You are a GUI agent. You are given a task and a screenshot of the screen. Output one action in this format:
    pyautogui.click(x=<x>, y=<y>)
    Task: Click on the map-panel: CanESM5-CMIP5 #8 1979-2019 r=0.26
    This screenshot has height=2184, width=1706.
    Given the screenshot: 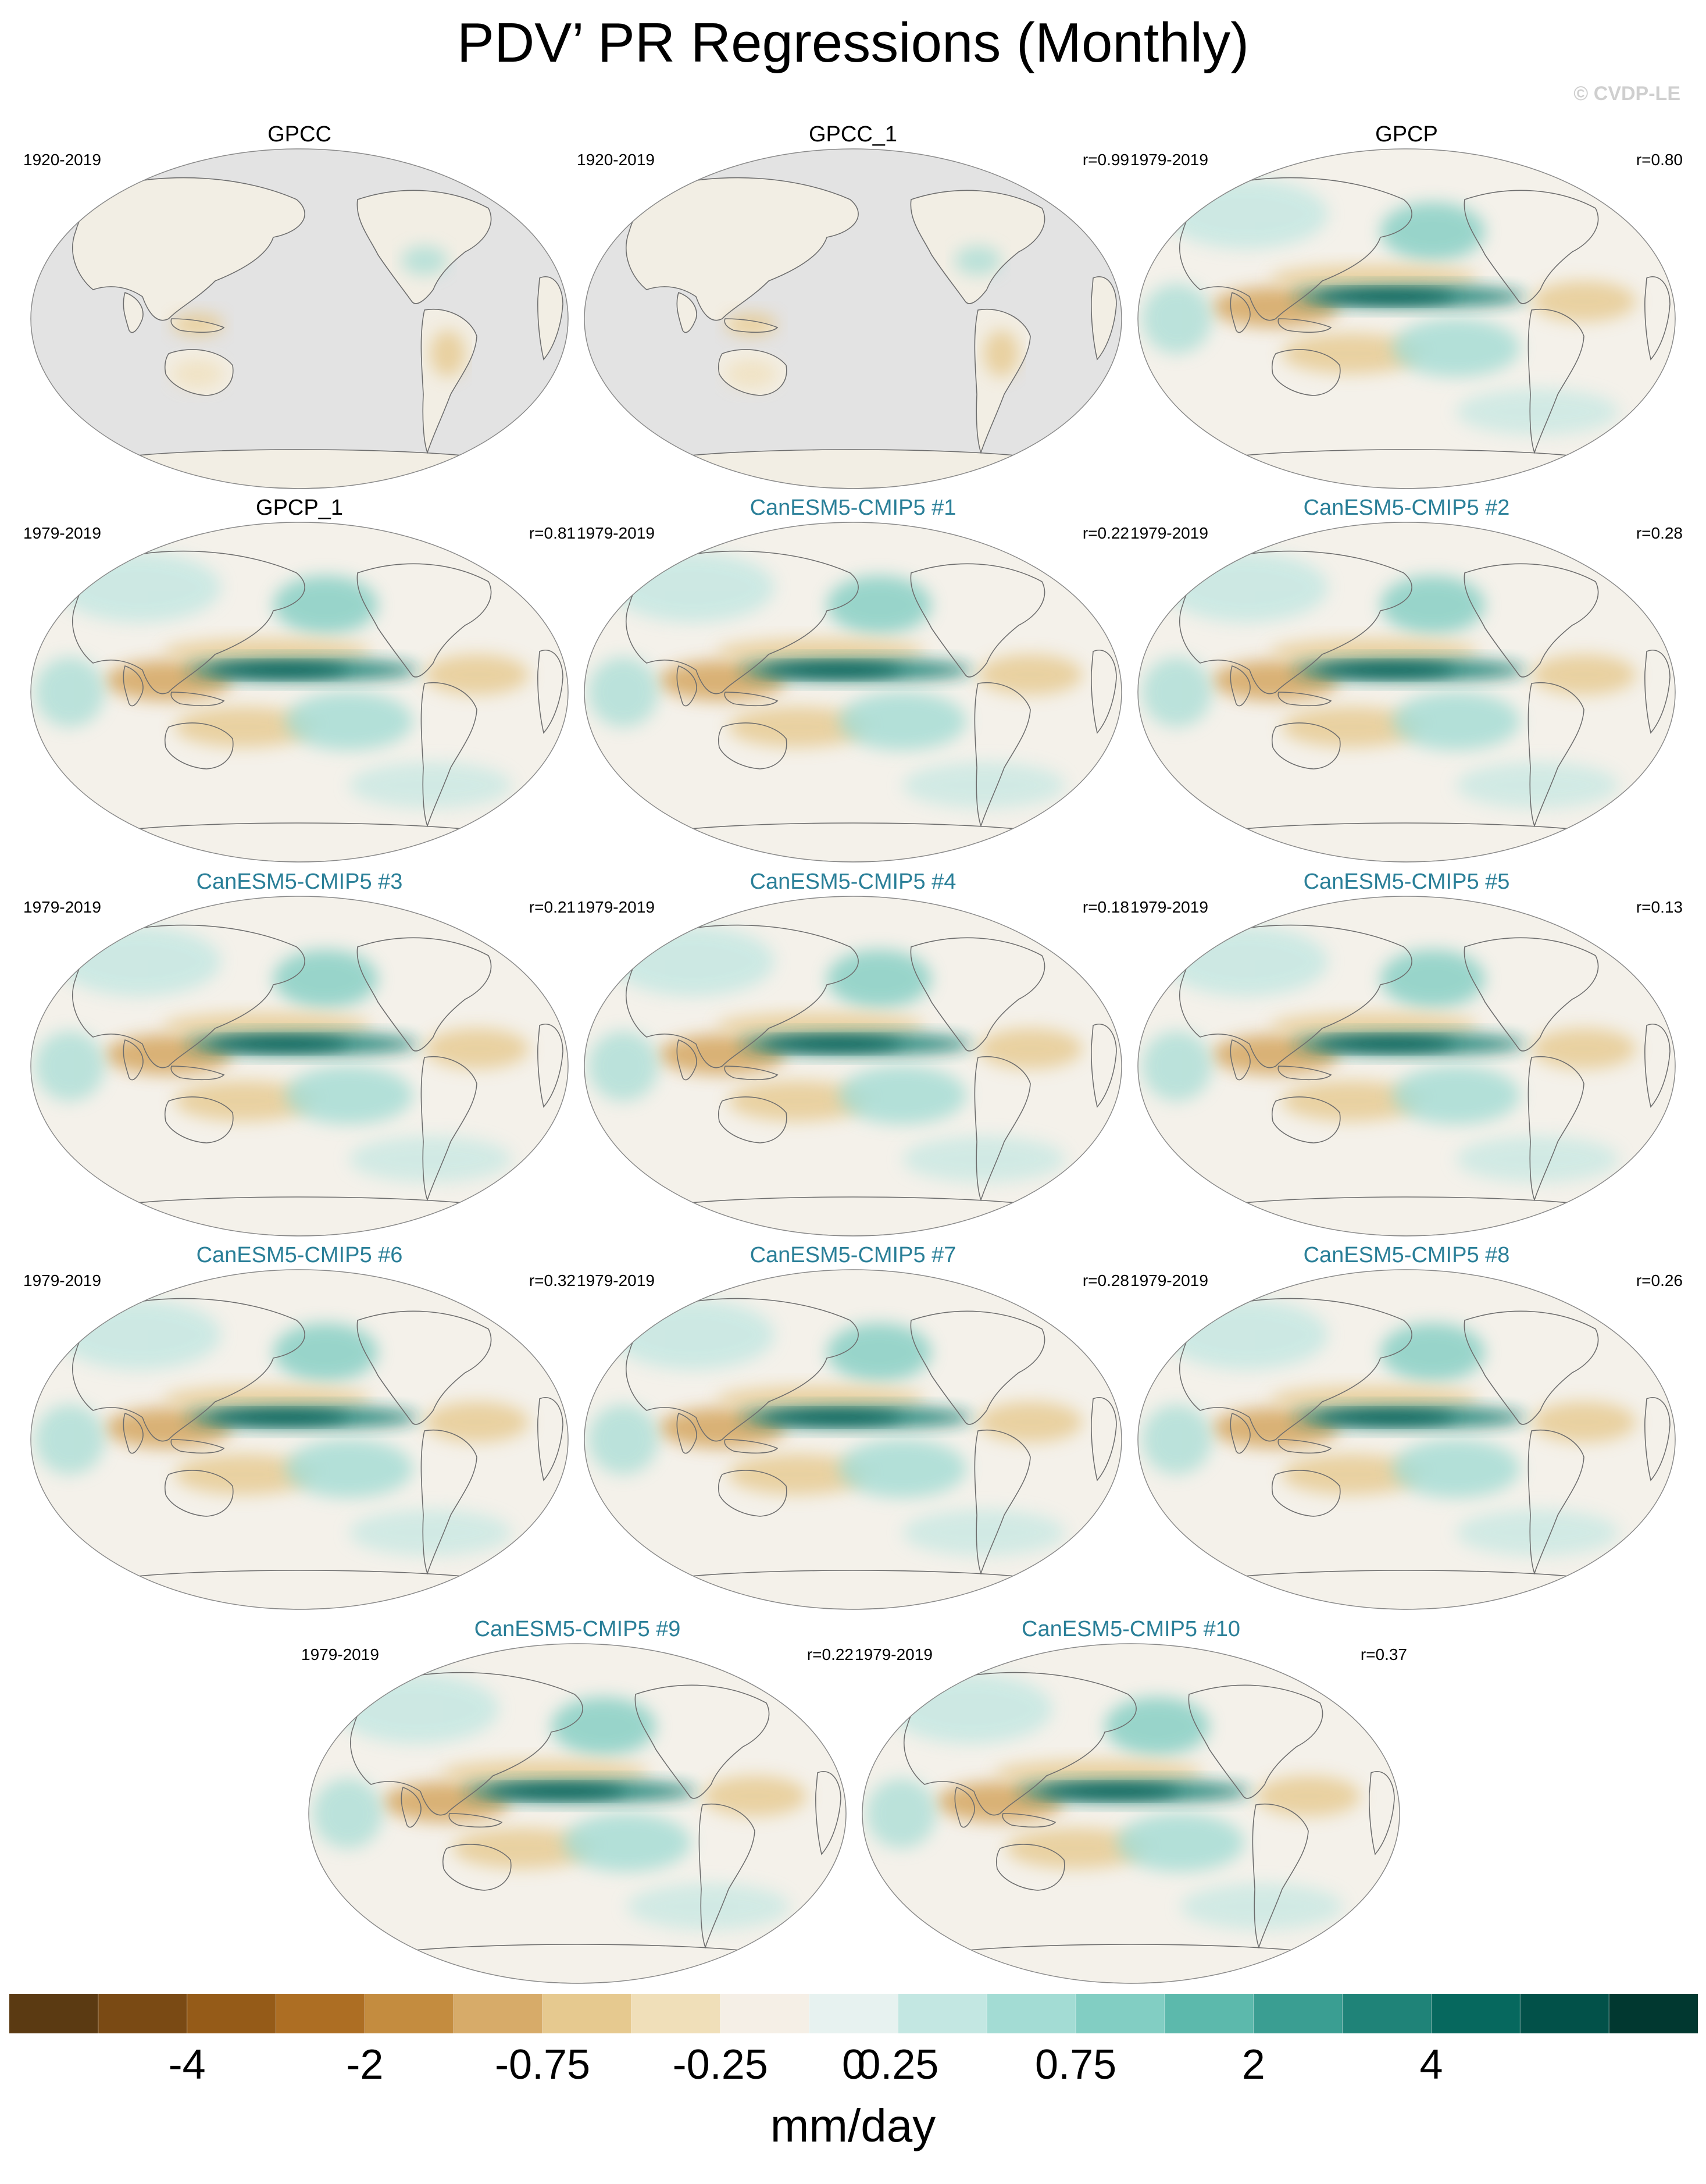 What is the action you would take?
    pyautogui.click(x=1406, y=1428)
    